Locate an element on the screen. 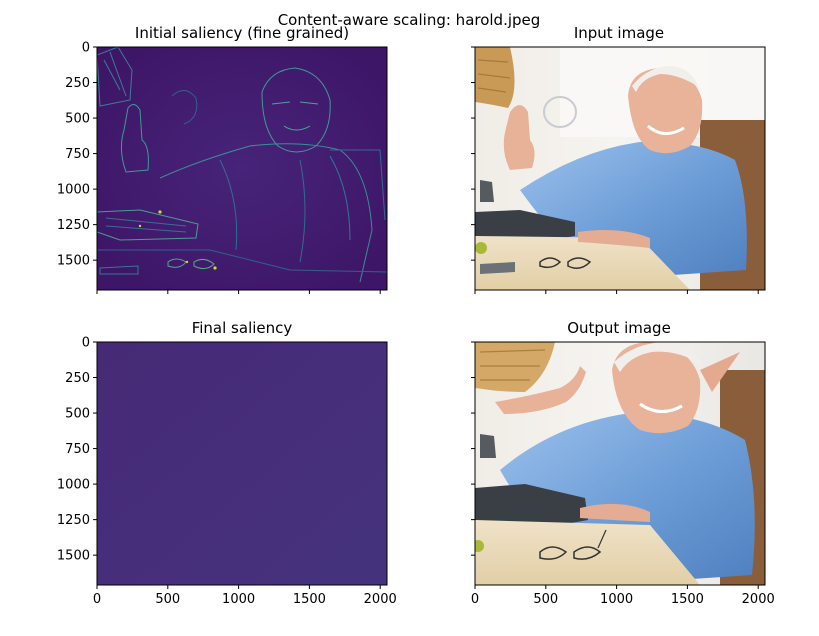 This screenshot has width=819, height=636. stretched-thumb is located at coordinates (540, 390).